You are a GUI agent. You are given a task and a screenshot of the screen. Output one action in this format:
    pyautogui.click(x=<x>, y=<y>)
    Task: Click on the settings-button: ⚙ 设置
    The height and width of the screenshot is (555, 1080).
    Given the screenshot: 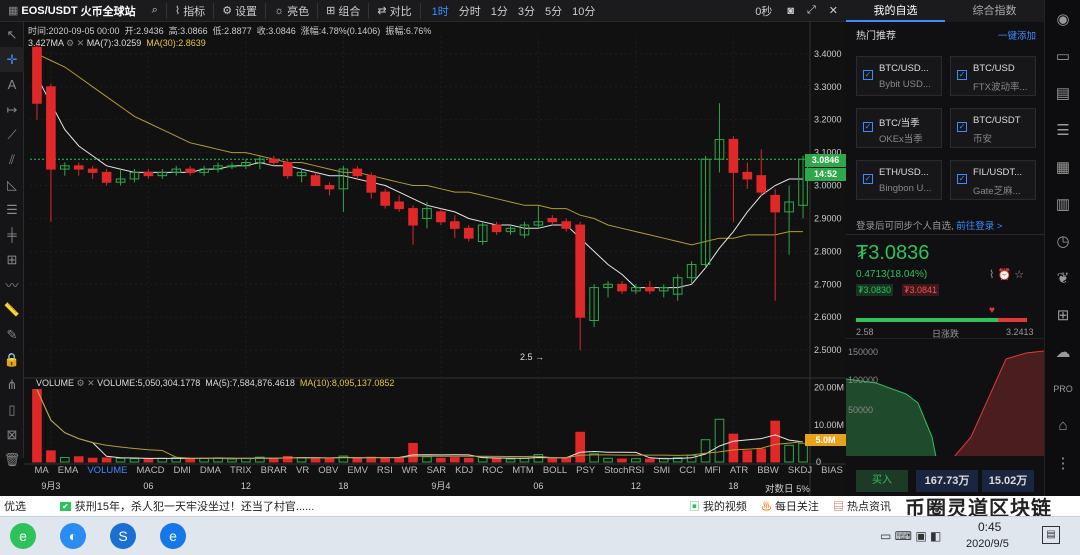 What is the action you would take?
    pyautogui.click(x=239, y=11)
    